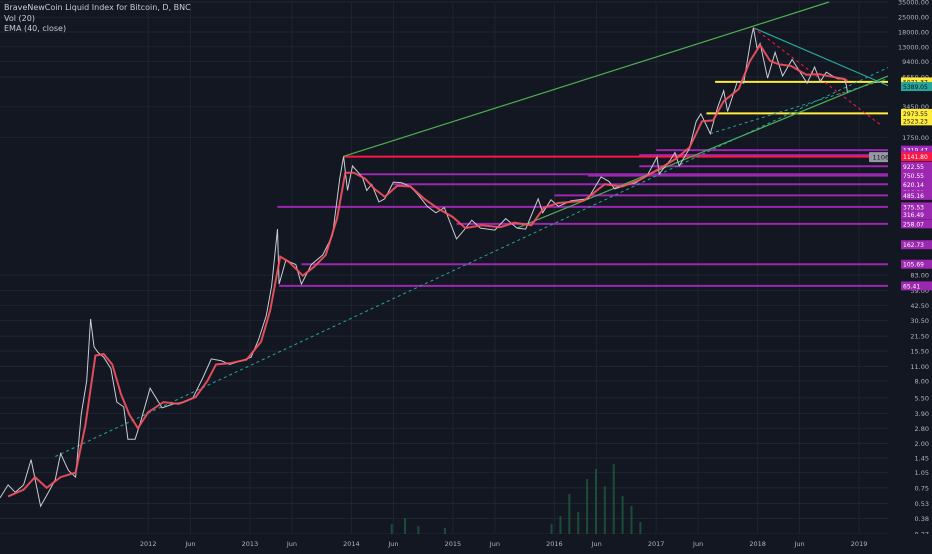 This screenshot has width=932, height=554. What do you see at coordinates (915, 107) in the screenshot?
I see `y-tick-label: 3450.00` at bounding box center [915, 107].